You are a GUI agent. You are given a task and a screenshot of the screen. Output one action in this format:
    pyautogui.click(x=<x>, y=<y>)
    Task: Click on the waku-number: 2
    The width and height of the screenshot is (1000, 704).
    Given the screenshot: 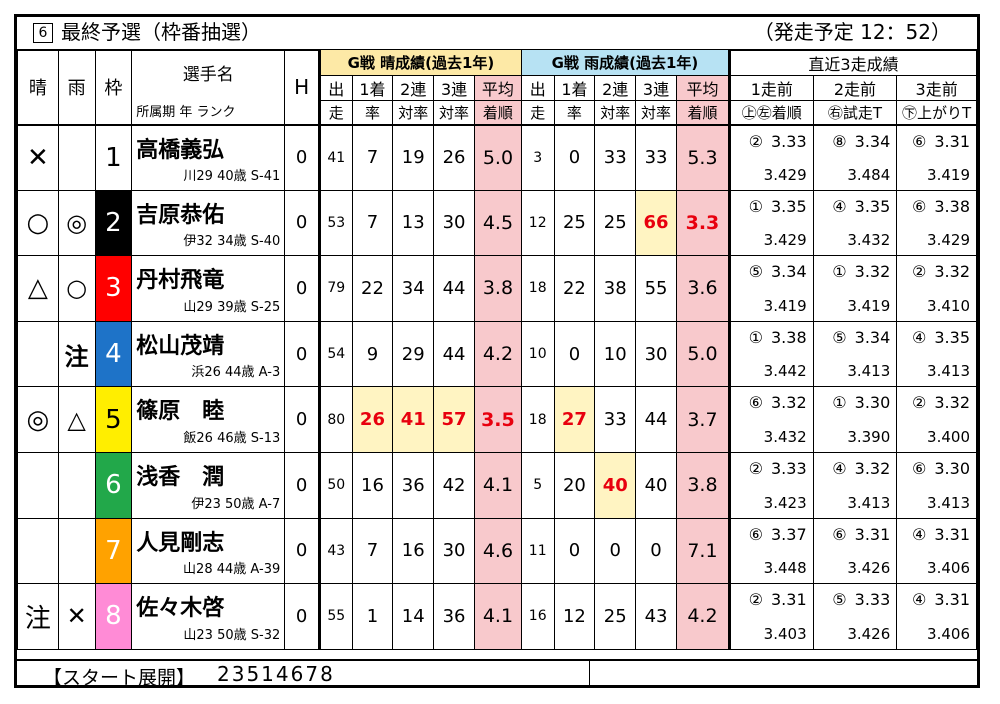 What is the action you would take?
    pyautogui.click(x=113, y=223)
    